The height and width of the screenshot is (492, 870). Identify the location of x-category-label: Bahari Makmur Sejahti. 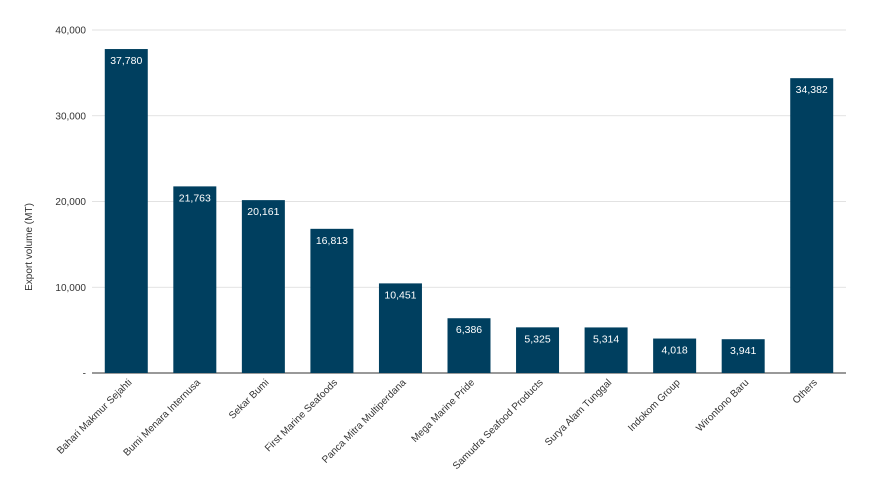
(94, 416).